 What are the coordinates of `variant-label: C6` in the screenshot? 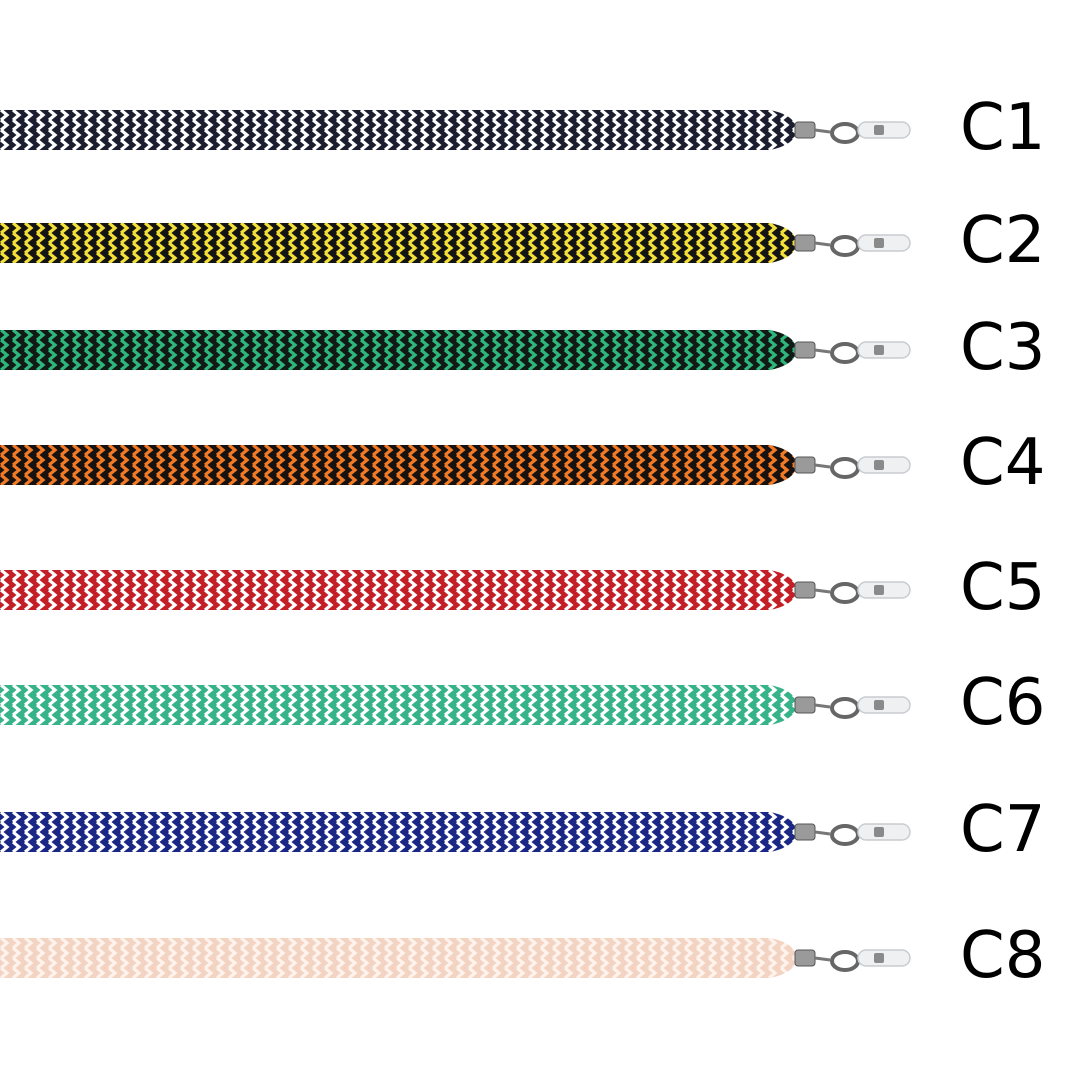 It's located at (1003, 703).